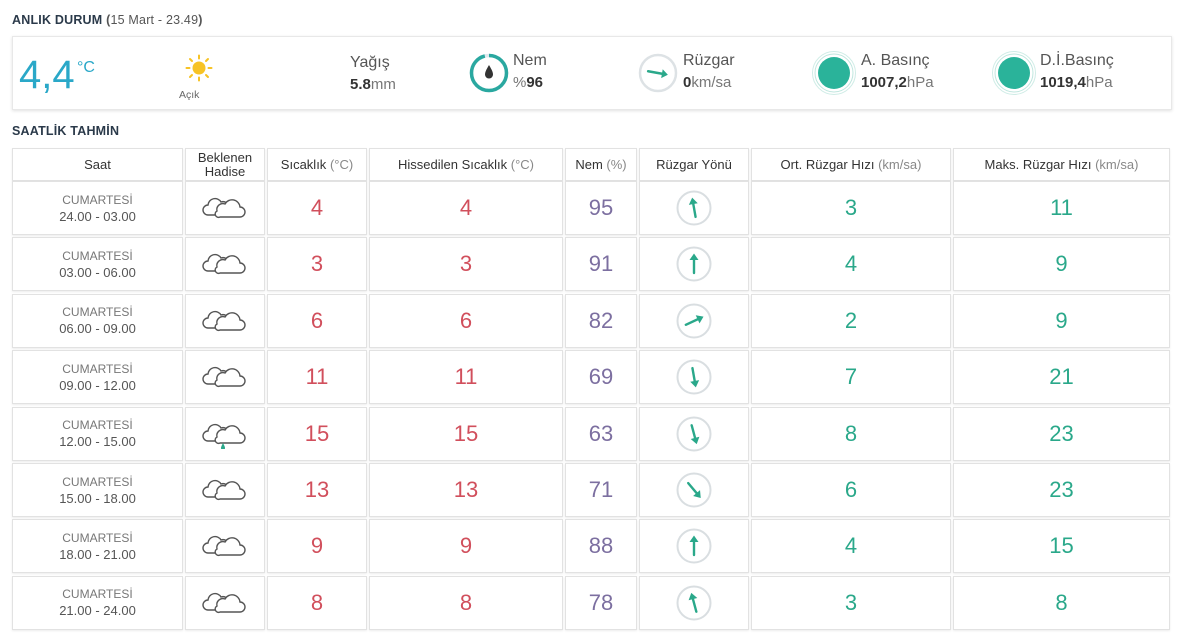 The height and width of the screenshot is (641, 1186). What do you see at coordinates (895, 60) in the screenshot?
I see `pressure-label: A. Basınç` at bounding box center [895, 60].